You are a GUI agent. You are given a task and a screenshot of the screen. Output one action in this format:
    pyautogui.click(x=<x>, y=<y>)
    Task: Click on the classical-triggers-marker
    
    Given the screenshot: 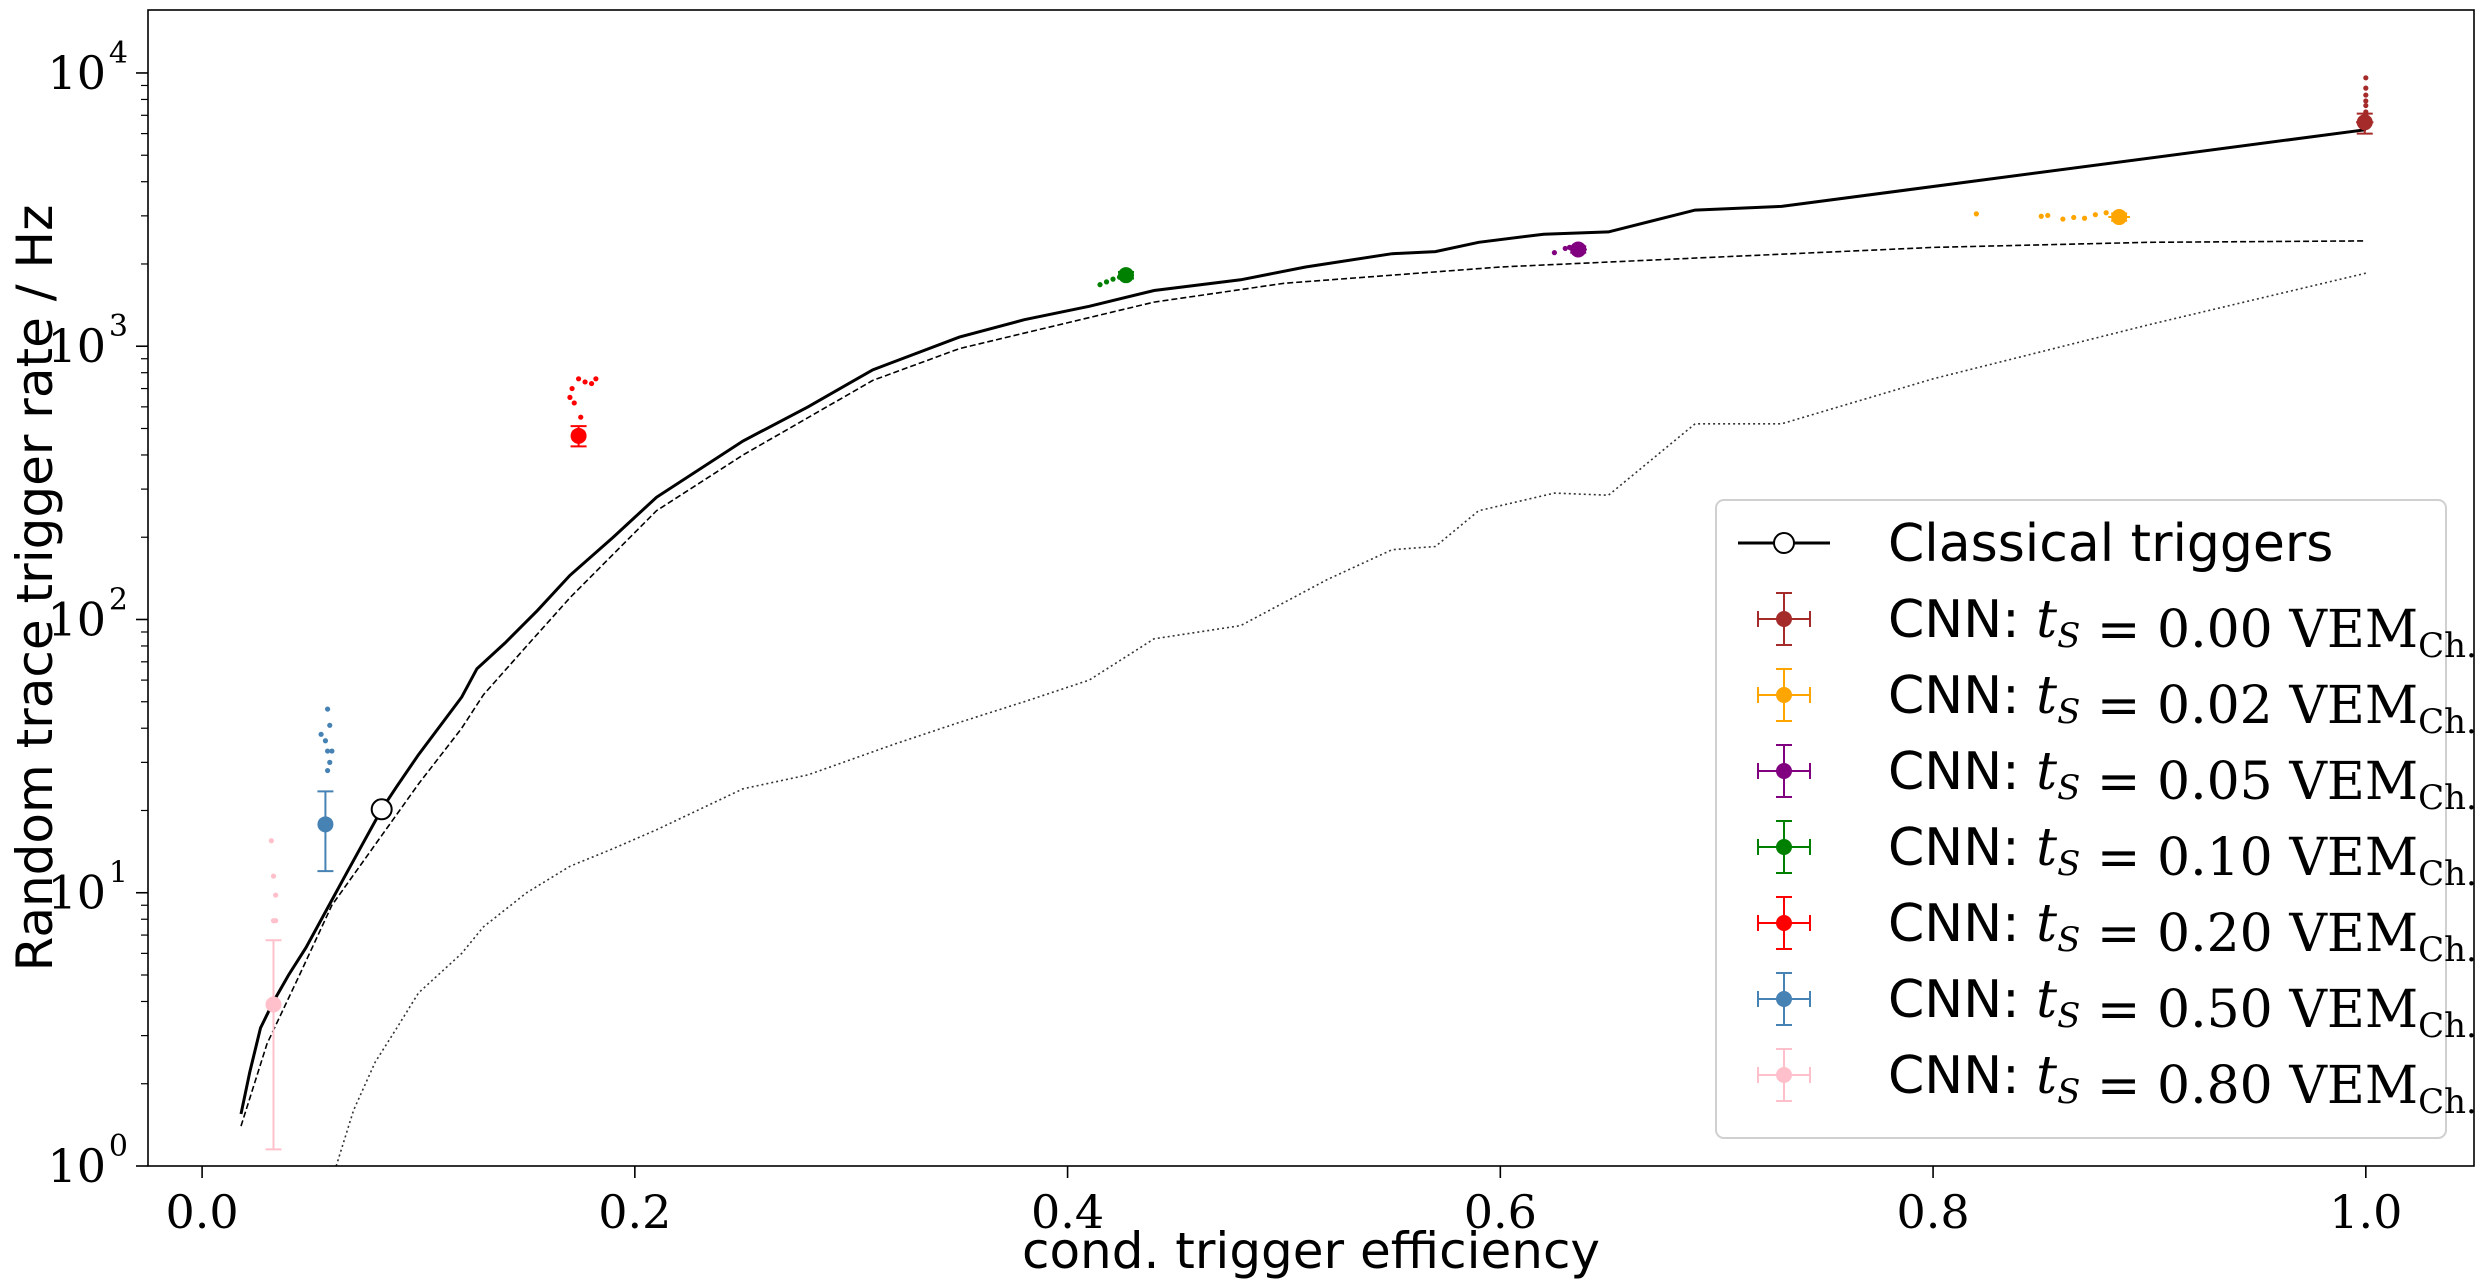 What is the action you would take?
    pyautogui.click(x=381, y=809)
    